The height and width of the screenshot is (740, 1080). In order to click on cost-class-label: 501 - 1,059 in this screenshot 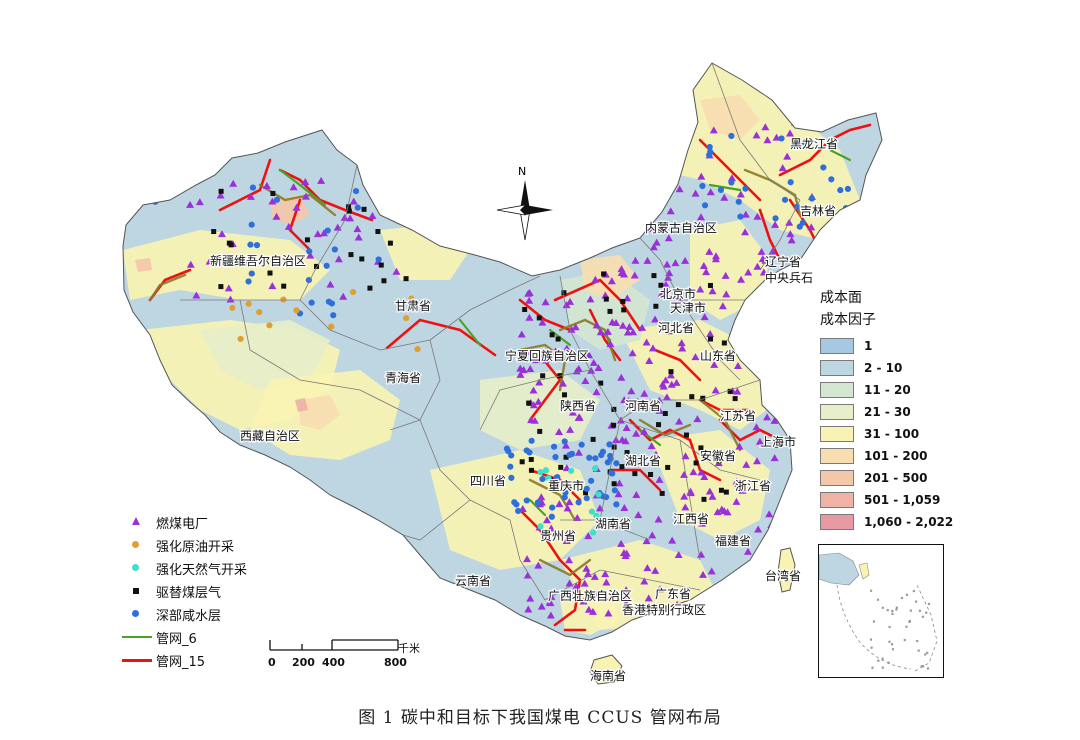, I will do `click(902, 500)`.